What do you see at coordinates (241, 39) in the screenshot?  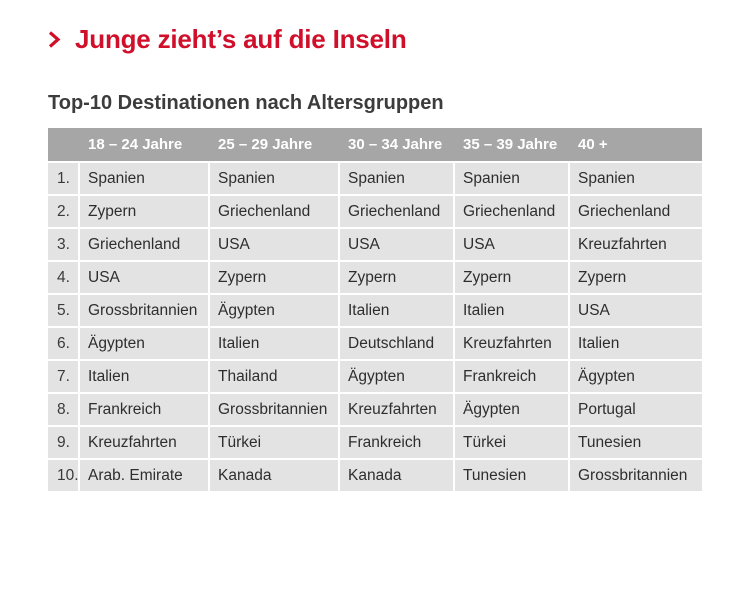 I see `headline-text: Junge zieht’s auf die Inseln` at bounding box center [241, 39].